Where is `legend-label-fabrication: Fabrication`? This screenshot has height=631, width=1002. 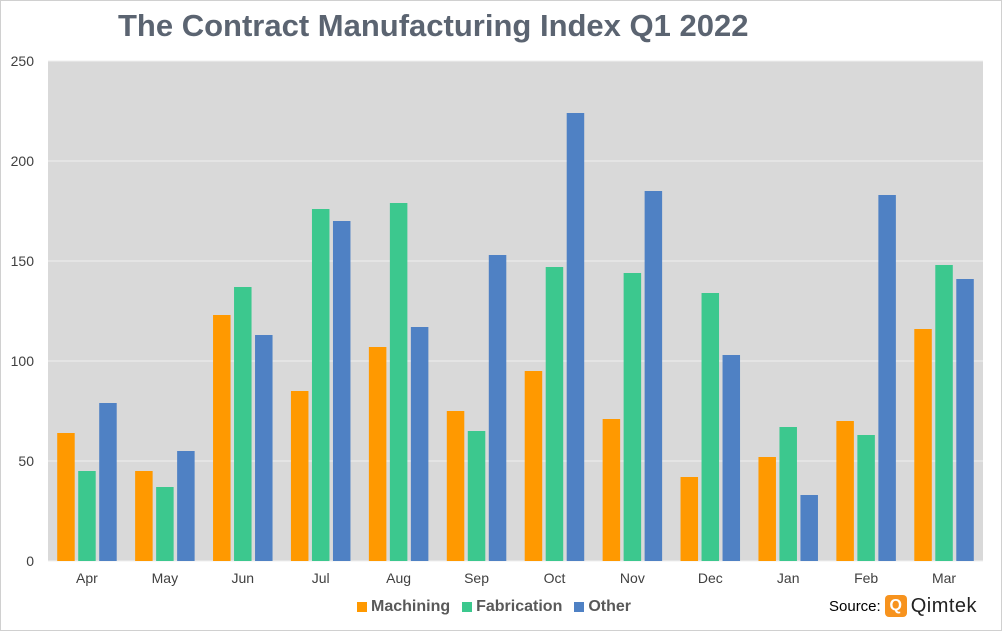 legend-label-fabrication: Fabrication is located at coordinates (519, 606).